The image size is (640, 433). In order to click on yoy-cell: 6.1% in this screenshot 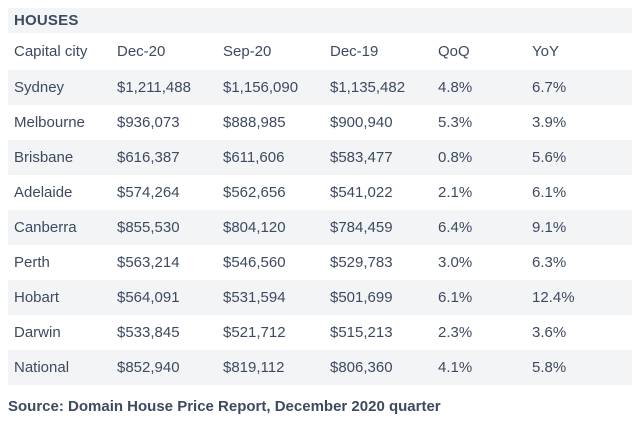, I will do `click(549, 192)`.